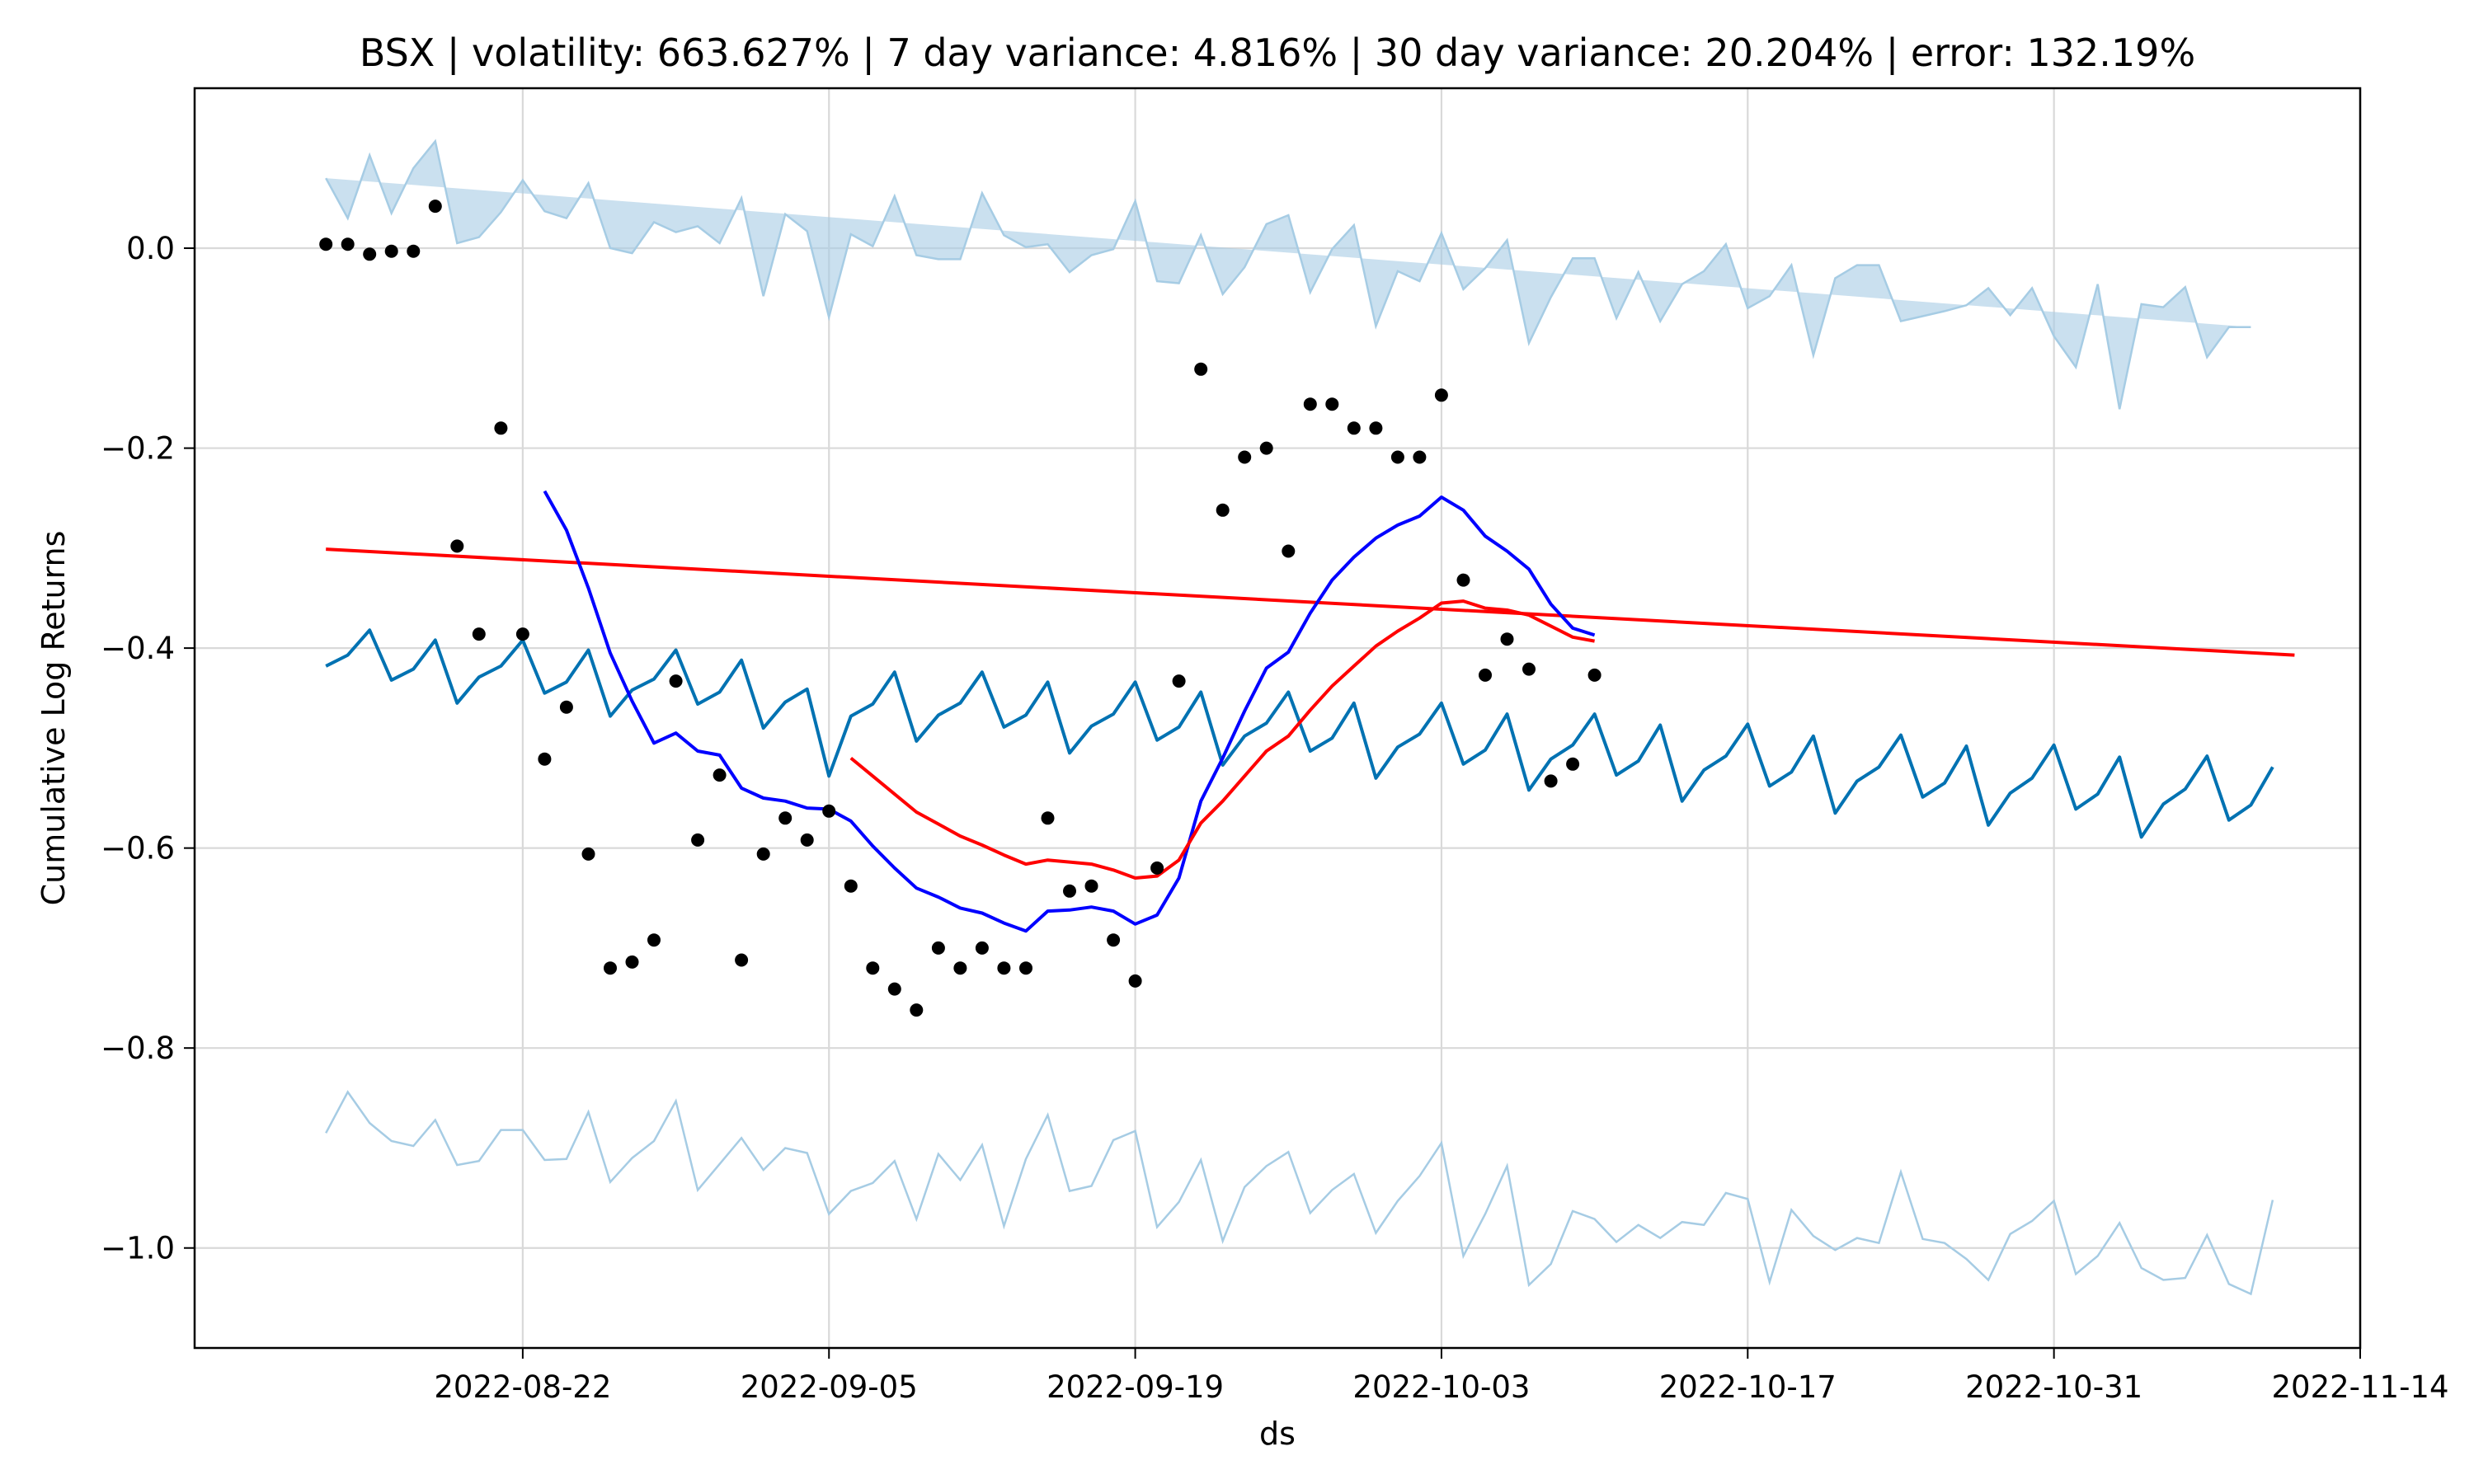  Describe the element at coordinates (138, 1248) in the screenshot. I see `y-tick-label: −1.0` at that location.